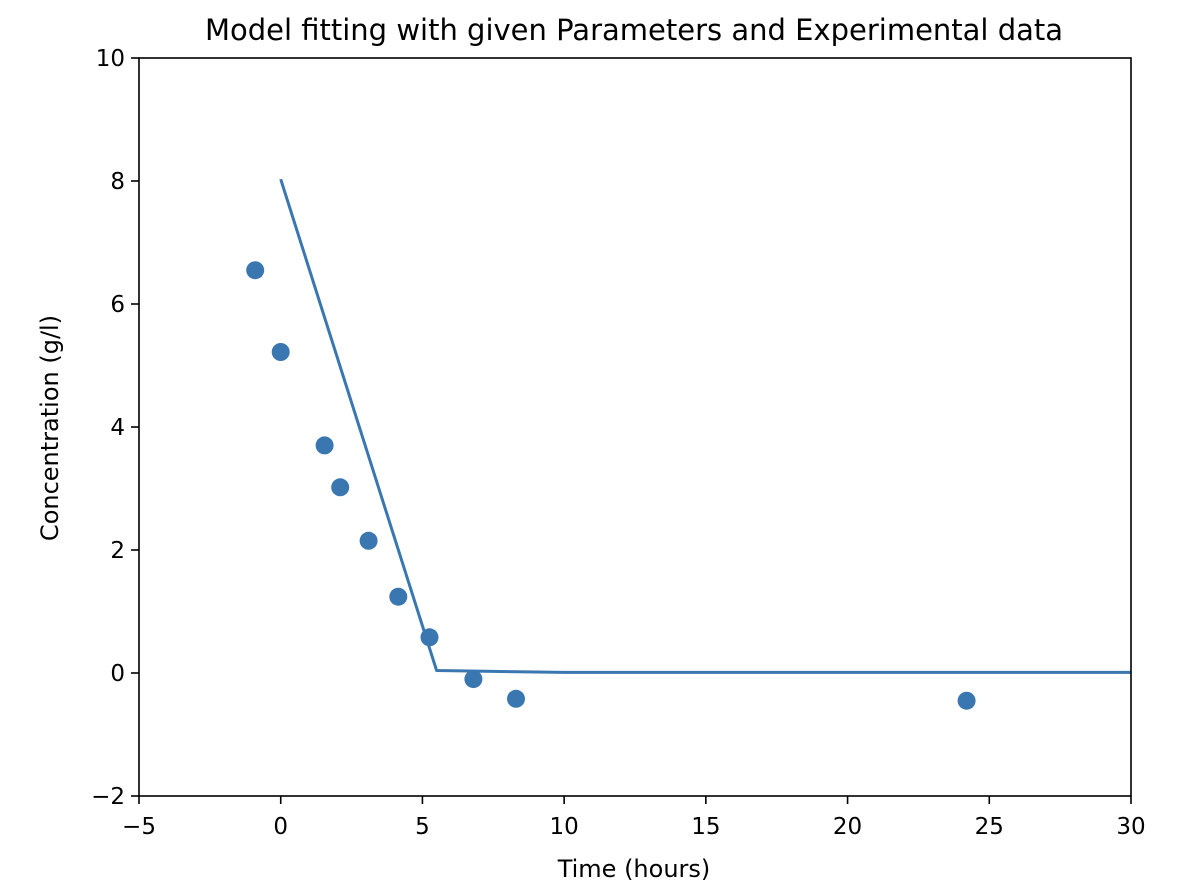 This screenshot has width=1194, height=892. I want to click on x-tick-label: 25, so click(989, 827).